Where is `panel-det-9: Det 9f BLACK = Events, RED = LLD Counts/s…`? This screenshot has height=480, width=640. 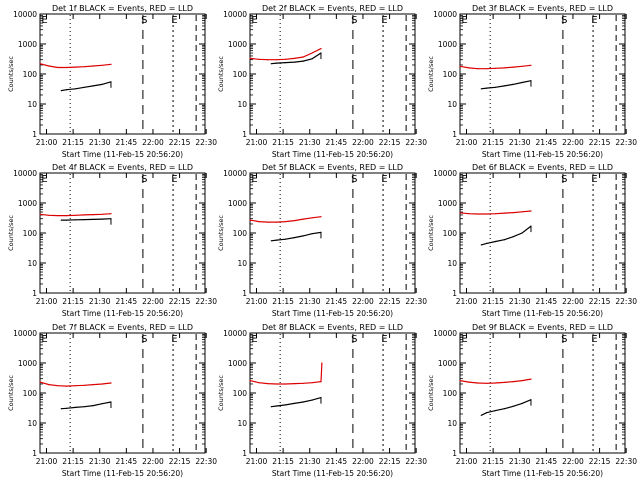
panel-det-9: Det 9f BLACK = Events, RED = LLD Counts/s… is located at coordinates (532, 400).